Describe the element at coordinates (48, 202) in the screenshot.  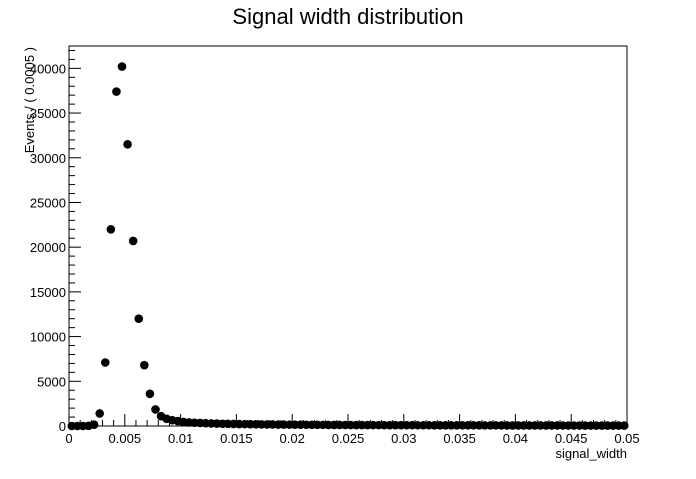
I see `y-tick-label: 25000` at that location.